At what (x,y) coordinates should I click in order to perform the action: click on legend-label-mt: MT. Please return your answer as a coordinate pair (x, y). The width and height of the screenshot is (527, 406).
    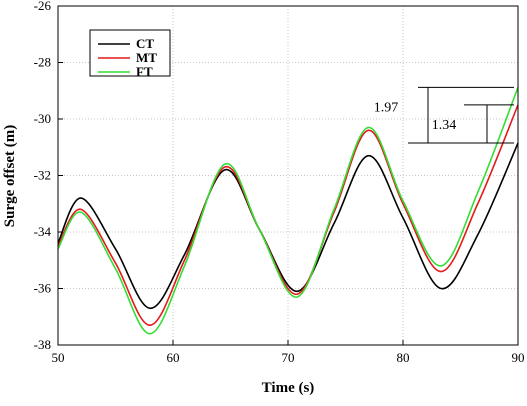
    Looking at the image, I should click on (146, 57).